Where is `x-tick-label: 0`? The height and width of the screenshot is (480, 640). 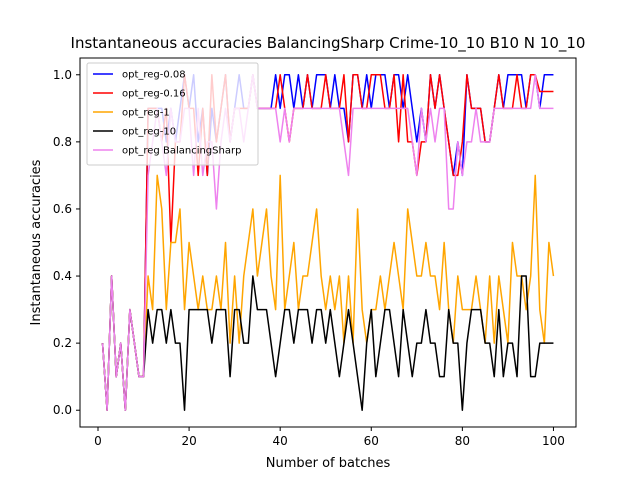
x-tick-label: 0 is located at coordinates (98, 441).